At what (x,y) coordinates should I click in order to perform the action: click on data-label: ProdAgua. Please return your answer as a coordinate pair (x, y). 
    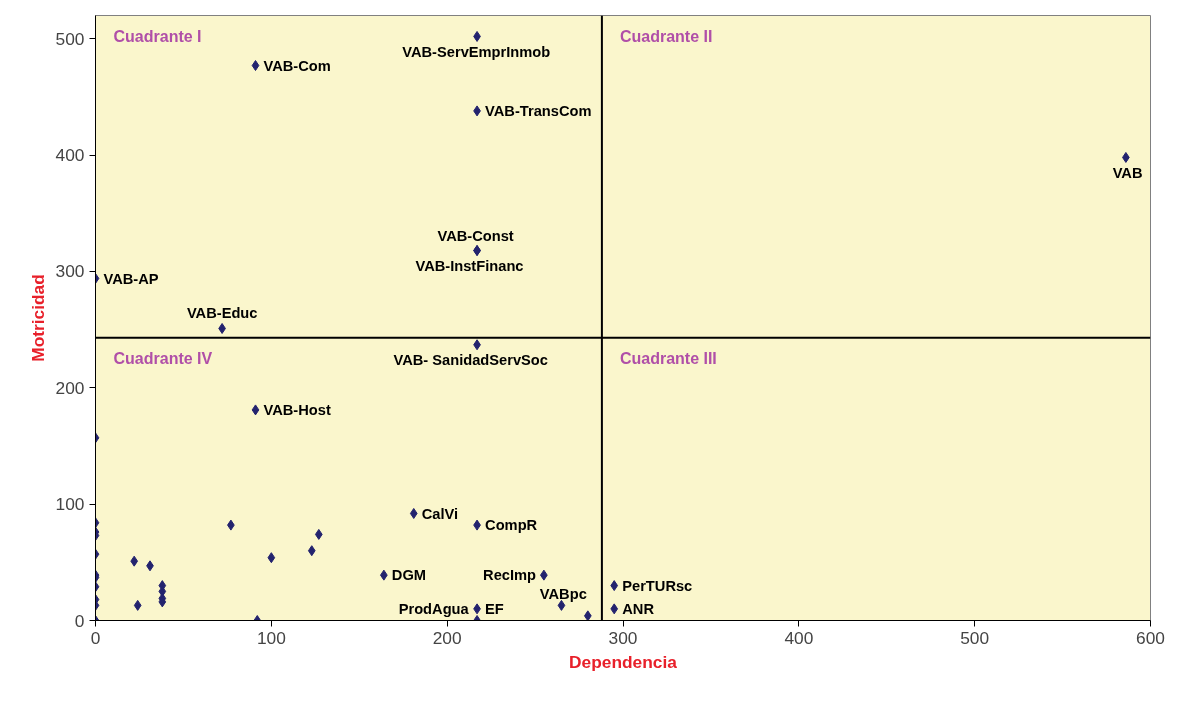
    Looking at the image, I should click on (434, 609).